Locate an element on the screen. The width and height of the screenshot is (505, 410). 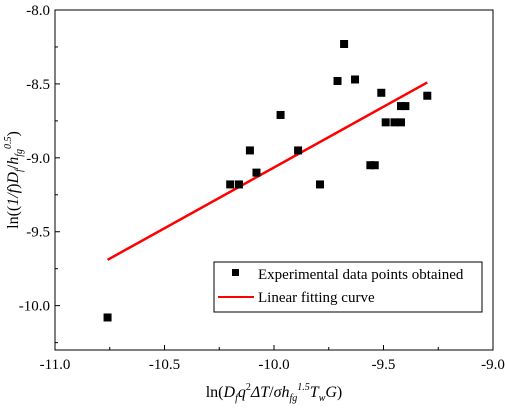
y-axis-label: ln((1/f)Df/hfg0.5) is located at coordinates (14, 180).